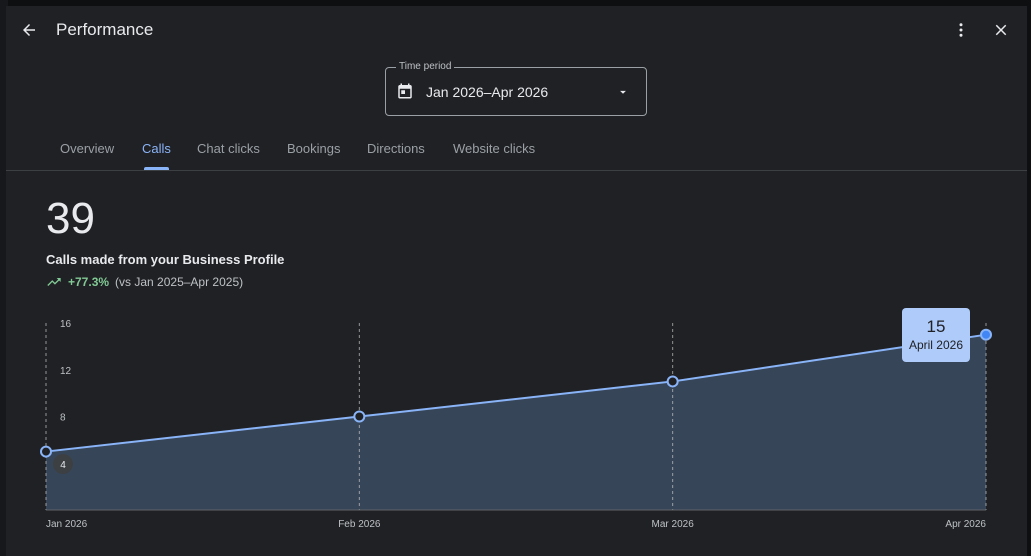  I want to click on more-options-button, so click(961, 30).